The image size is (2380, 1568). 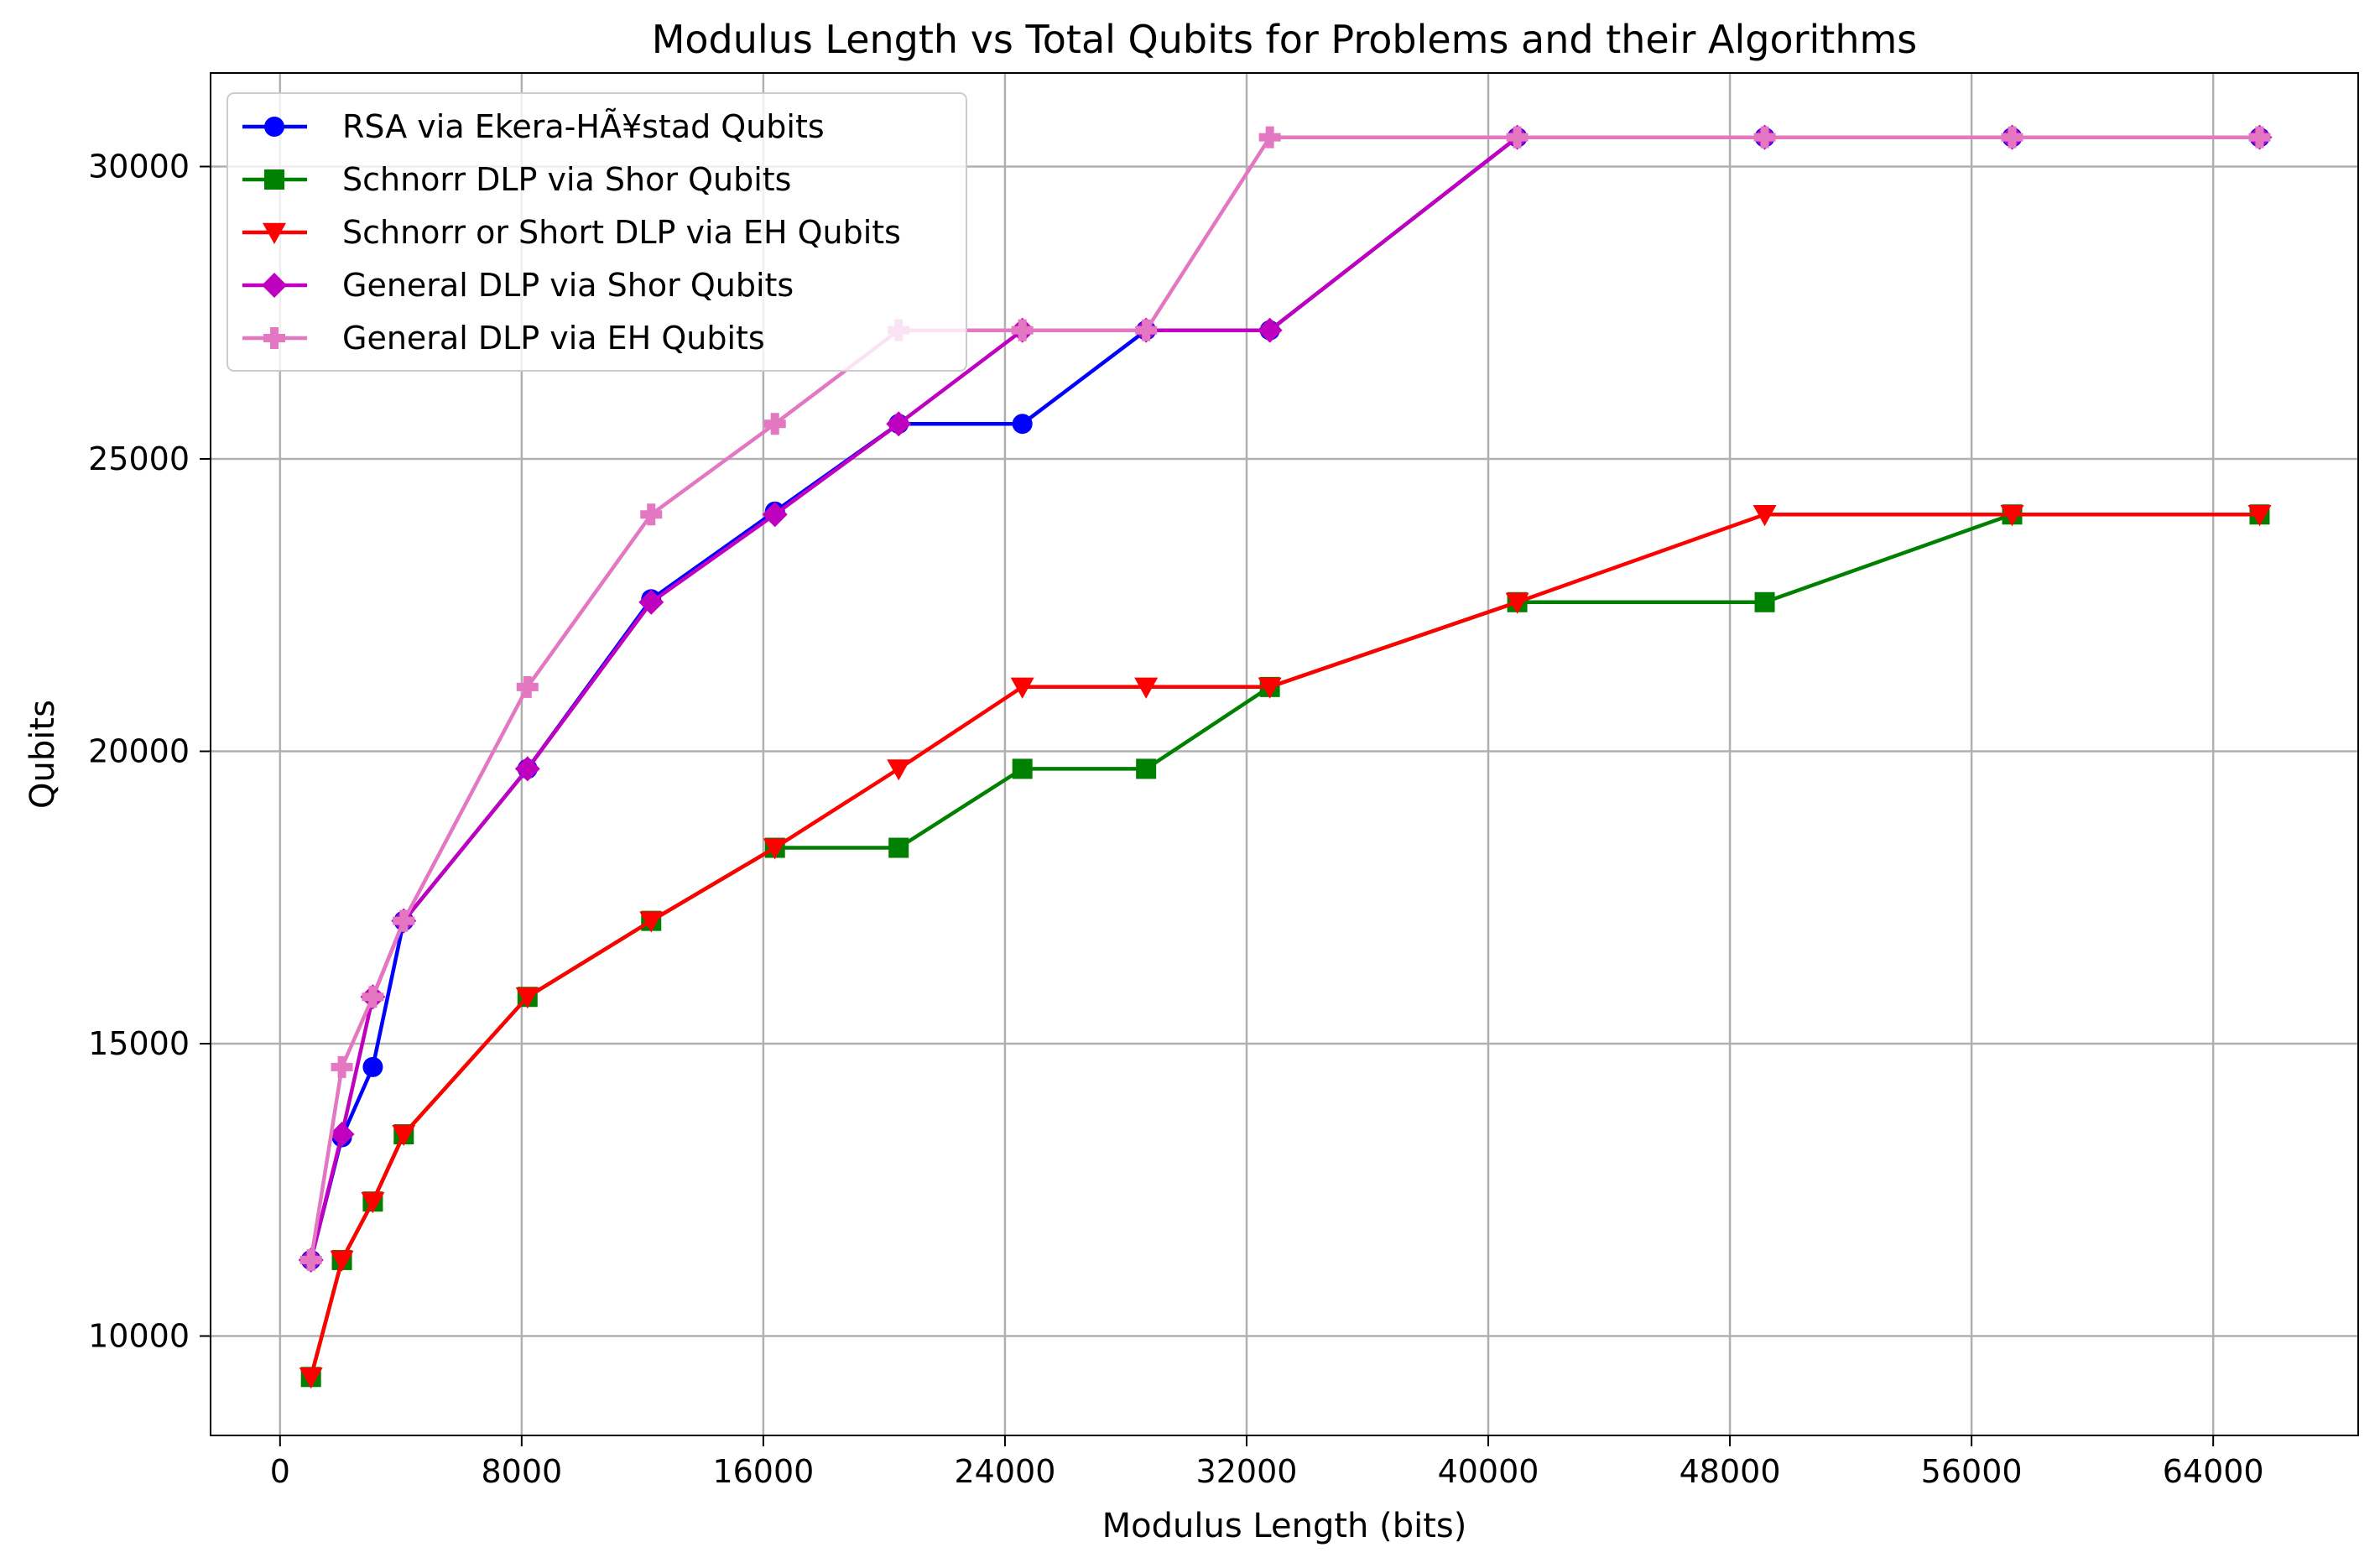 What do you see at coordinates (139, 1044) in the screenshot?
I see `y-tick-label: 15000` at bounding box center [139, 1044].